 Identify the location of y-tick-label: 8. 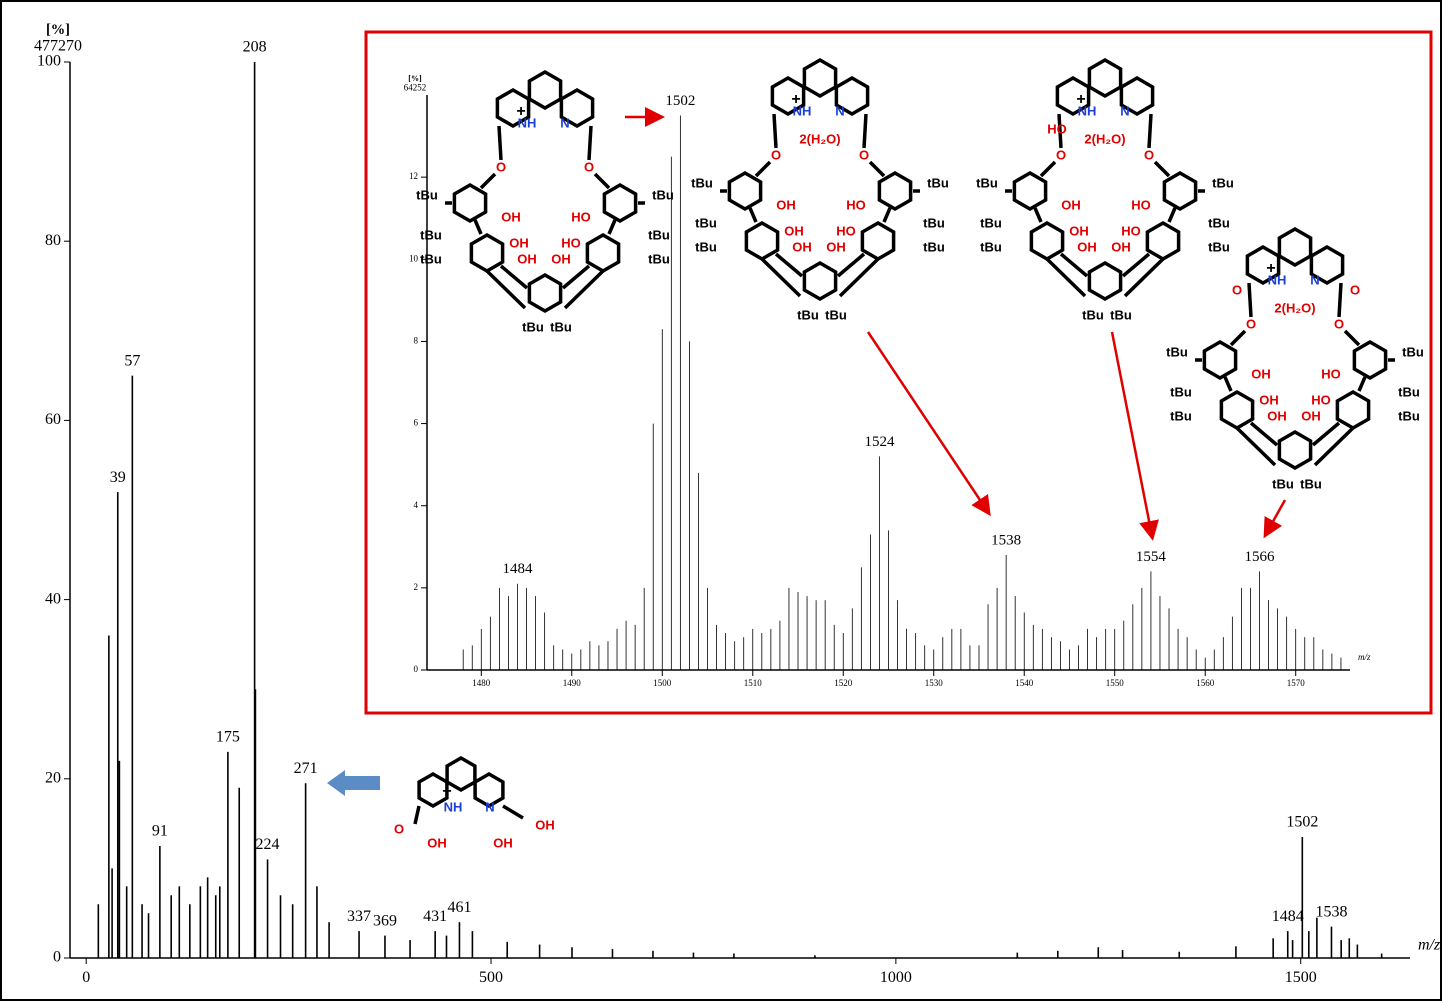
(416, 340).